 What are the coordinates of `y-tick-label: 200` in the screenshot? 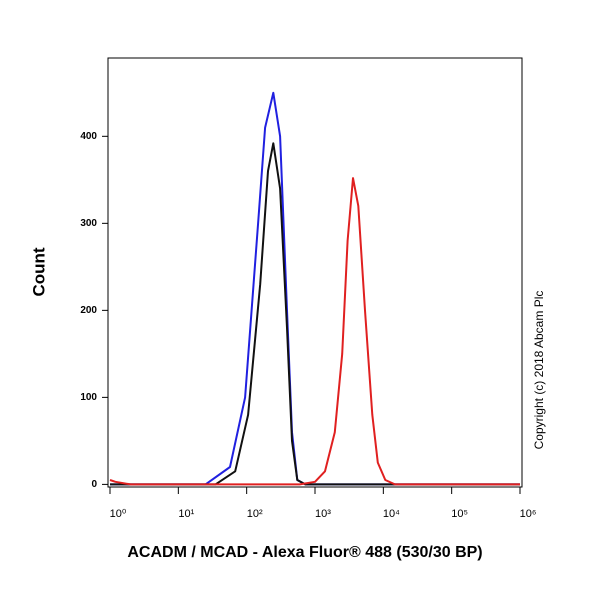 It's located at (88, 310).